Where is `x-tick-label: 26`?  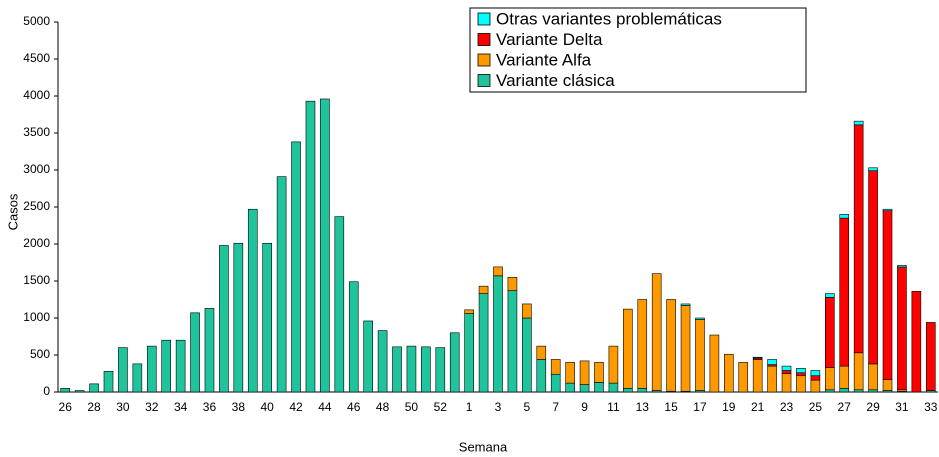
x-tick-label: 26 is located at coordinates (66, 407).